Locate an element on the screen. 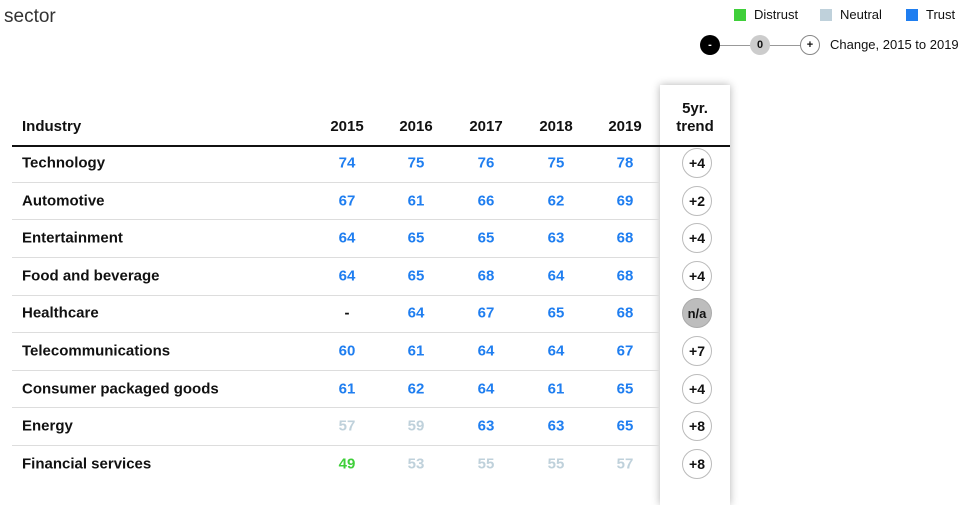 This screenshot has width=966, height=505. column-header: 2018 is located at coordinates (556, 126).